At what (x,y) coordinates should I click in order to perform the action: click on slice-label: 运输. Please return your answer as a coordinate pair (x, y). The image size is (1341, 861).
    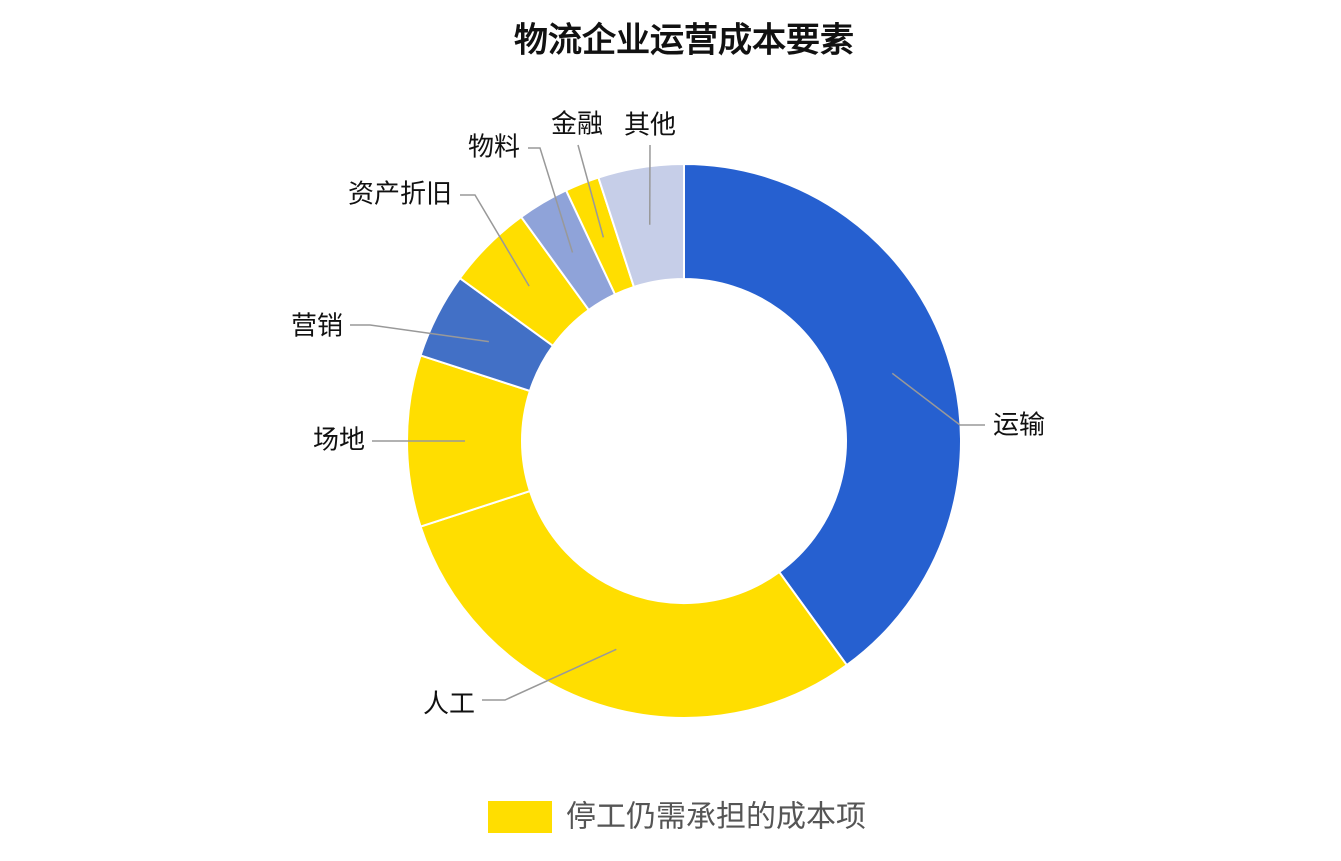
    Looking at the image, I should click on (1019, 426).